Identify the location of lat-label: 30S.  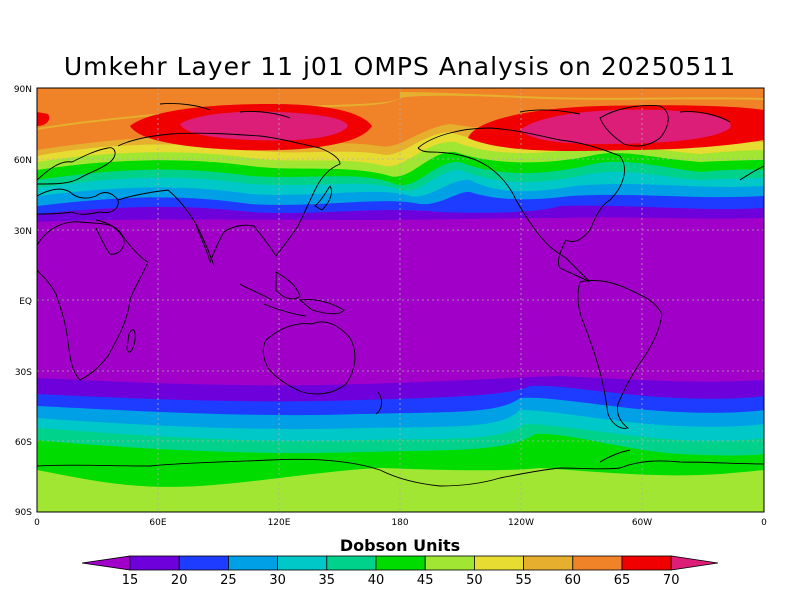
(23, 373).